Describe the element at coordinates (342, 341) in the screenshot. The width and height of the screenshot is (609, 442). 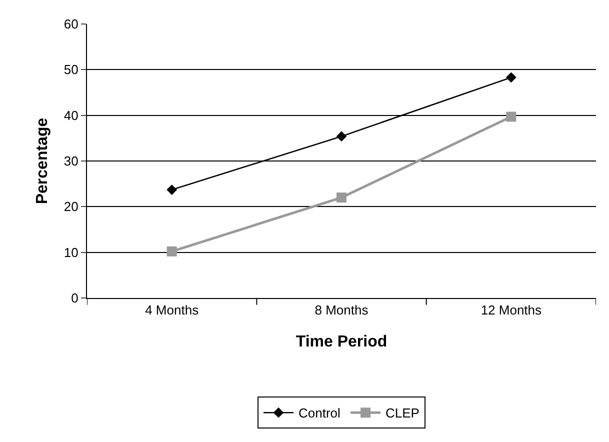
I see `x-axis-title: Time Period` at that location.